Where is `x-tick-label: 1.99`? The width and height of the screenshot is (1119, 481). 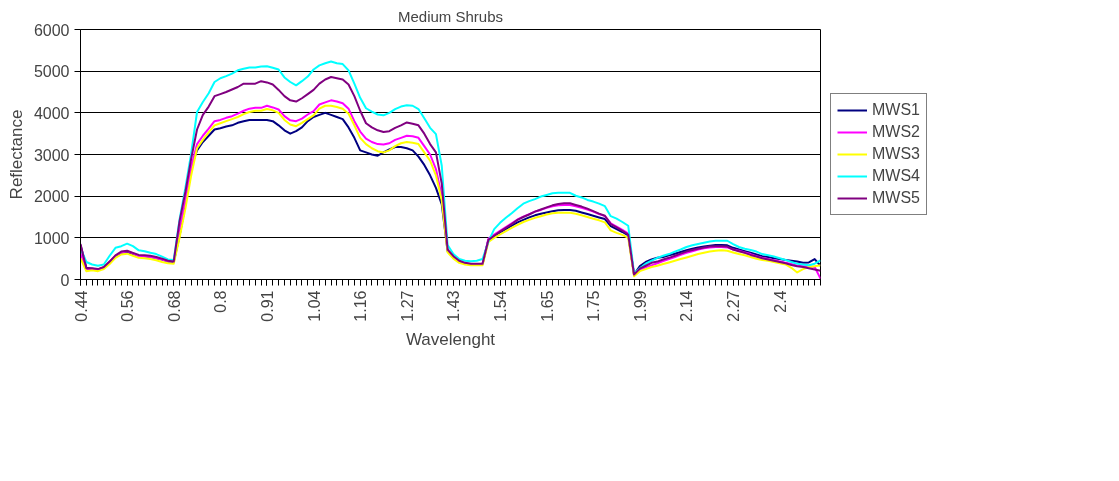 x-tick-label: 1.99 is located at coordinates (640, 306).